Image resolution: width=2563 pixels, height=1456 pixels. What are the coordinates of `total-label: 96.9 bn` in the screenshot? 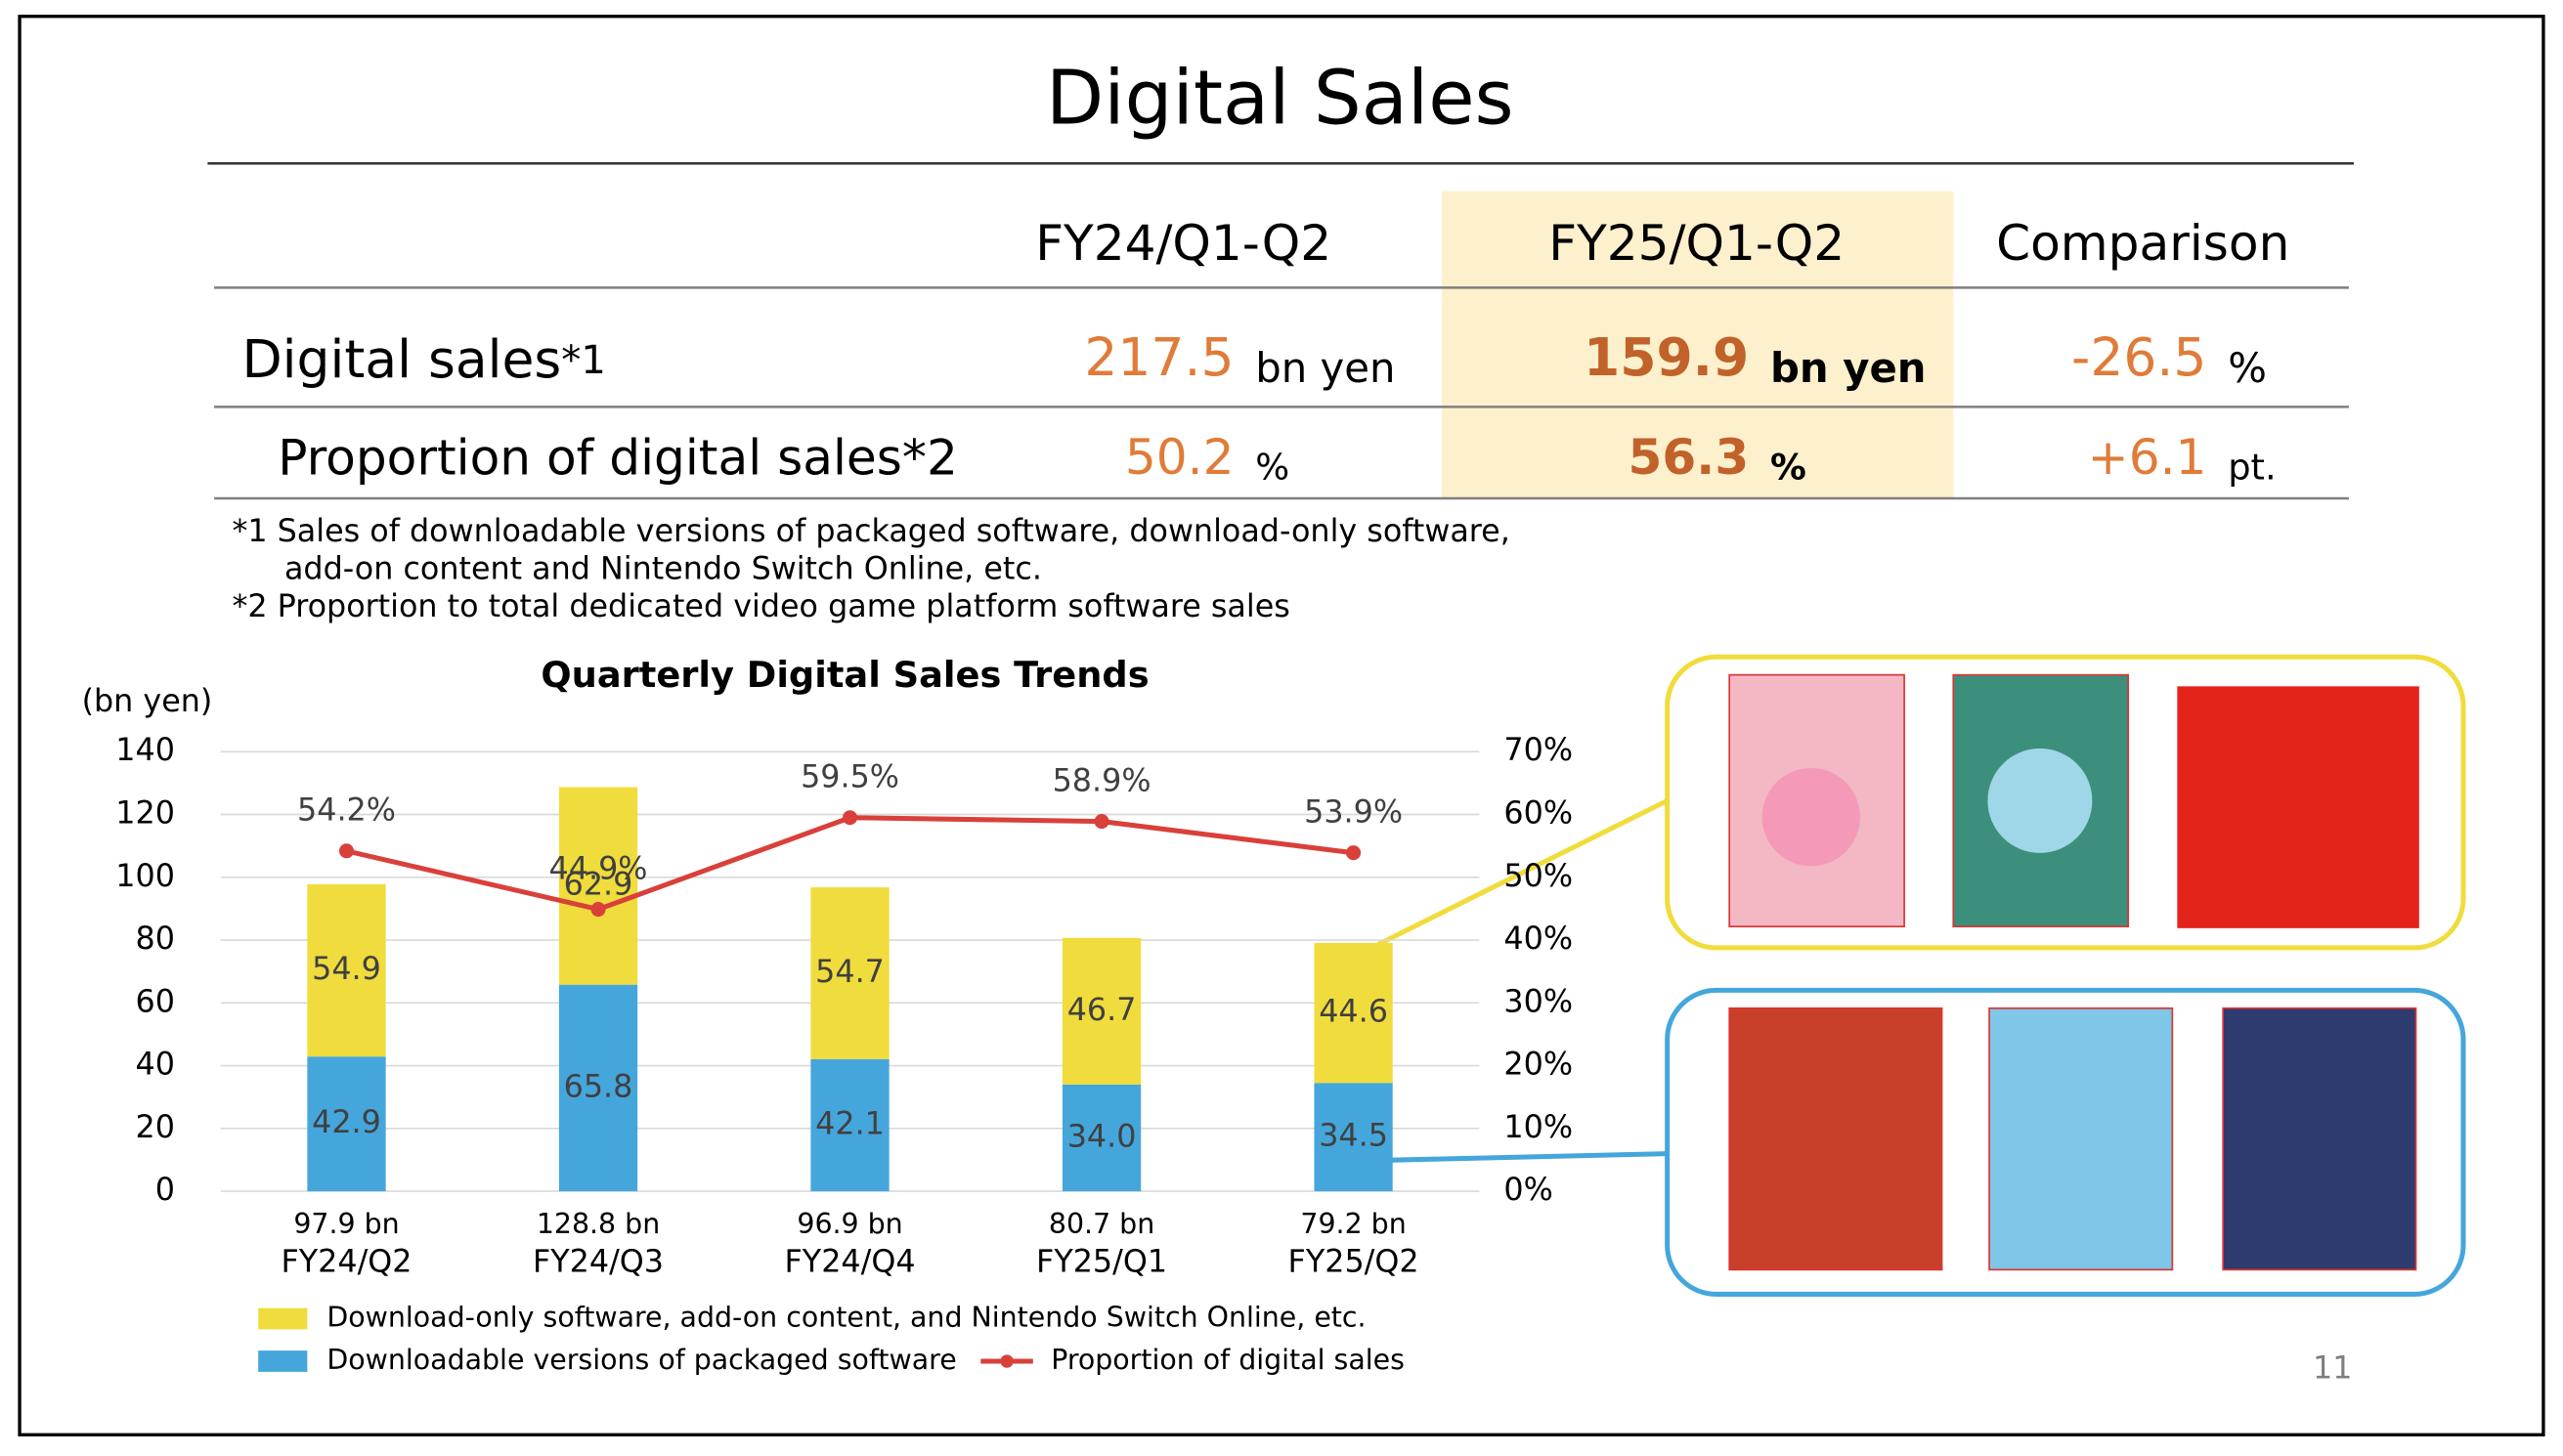 It's located at (849, 1224).